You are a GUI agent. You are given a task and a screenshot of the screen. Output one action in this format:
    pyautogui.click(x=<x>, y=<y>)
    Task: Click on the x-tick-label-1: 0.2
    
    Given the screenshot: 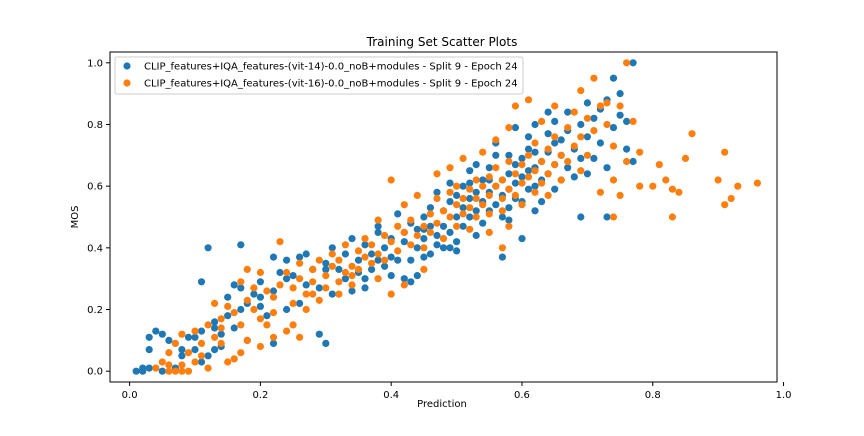 What is the action you would take?
    pyautogui.click(x=260, y=395)
    